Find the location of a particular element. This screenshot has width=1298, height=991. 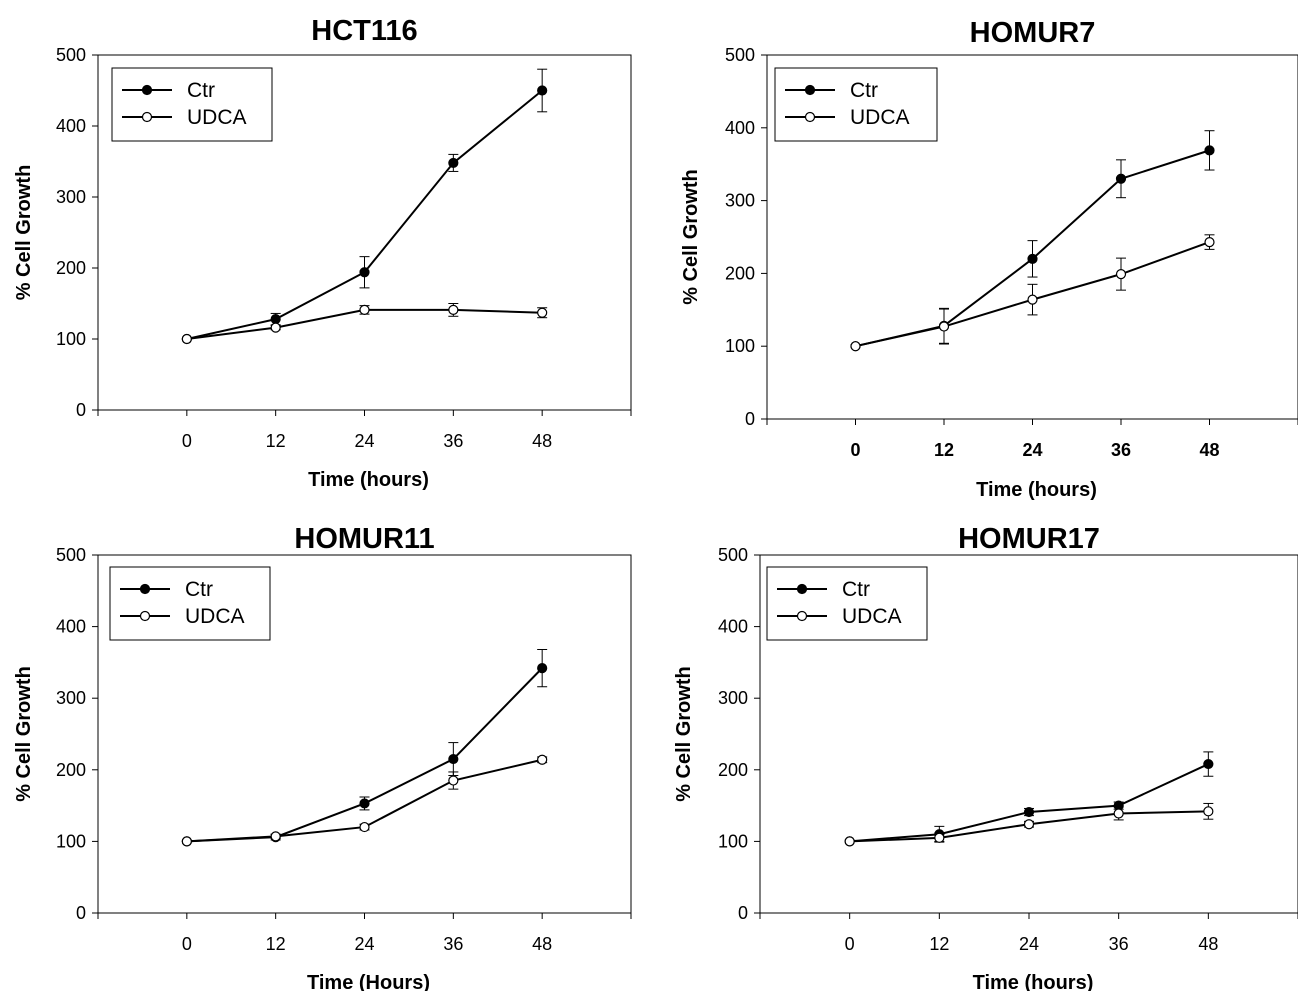

chart-title: HOMUR17 is located at coordinates (1029, 539).